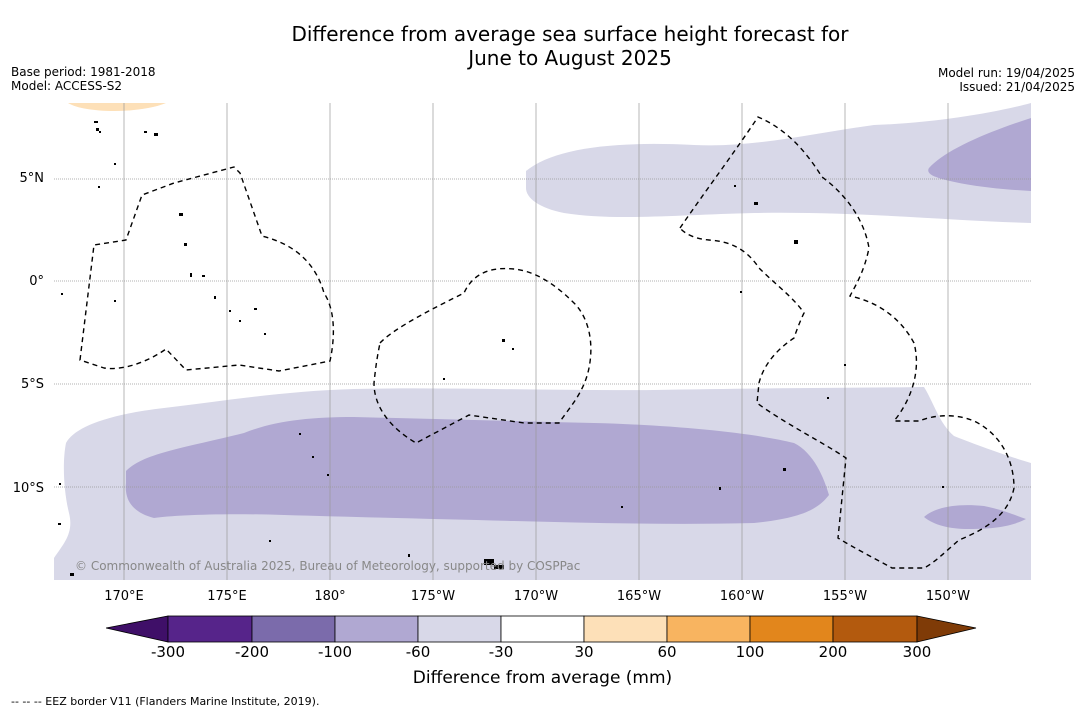  What do you see at coordinates (28, 488) in the screenshot?
I see `lat-label-10s: 10°S` at bounding box center [28, 488].